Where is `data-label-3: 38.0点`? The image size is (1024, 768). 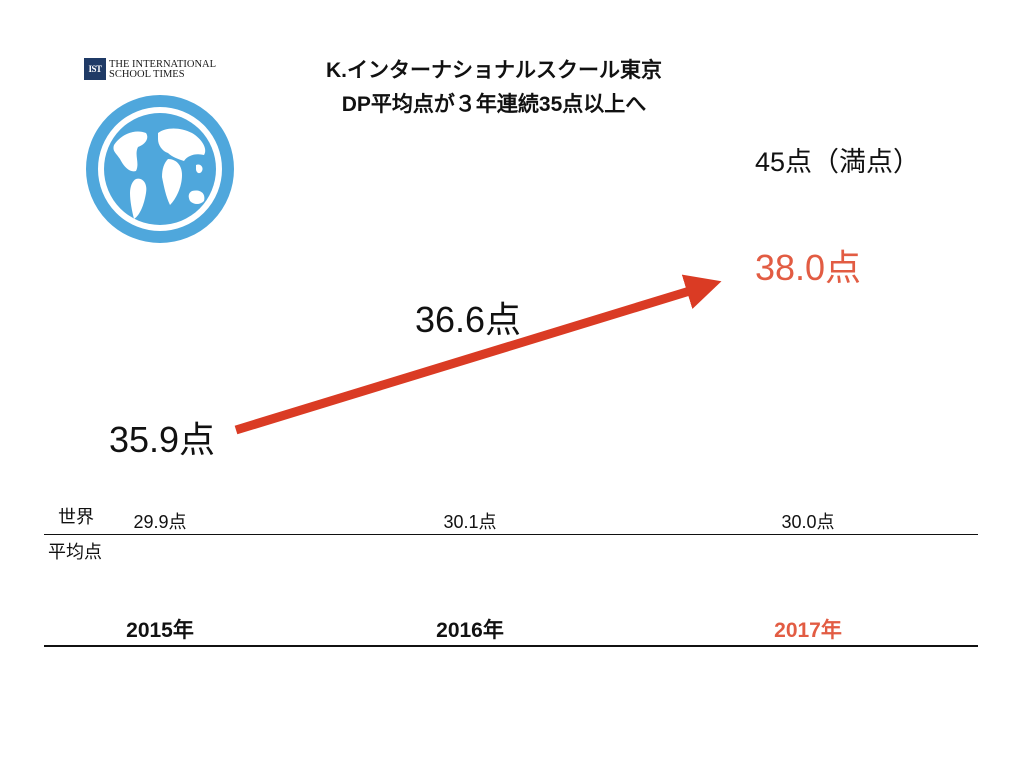 data-label-3: 38.0点 is located at coordinates (808, 267).